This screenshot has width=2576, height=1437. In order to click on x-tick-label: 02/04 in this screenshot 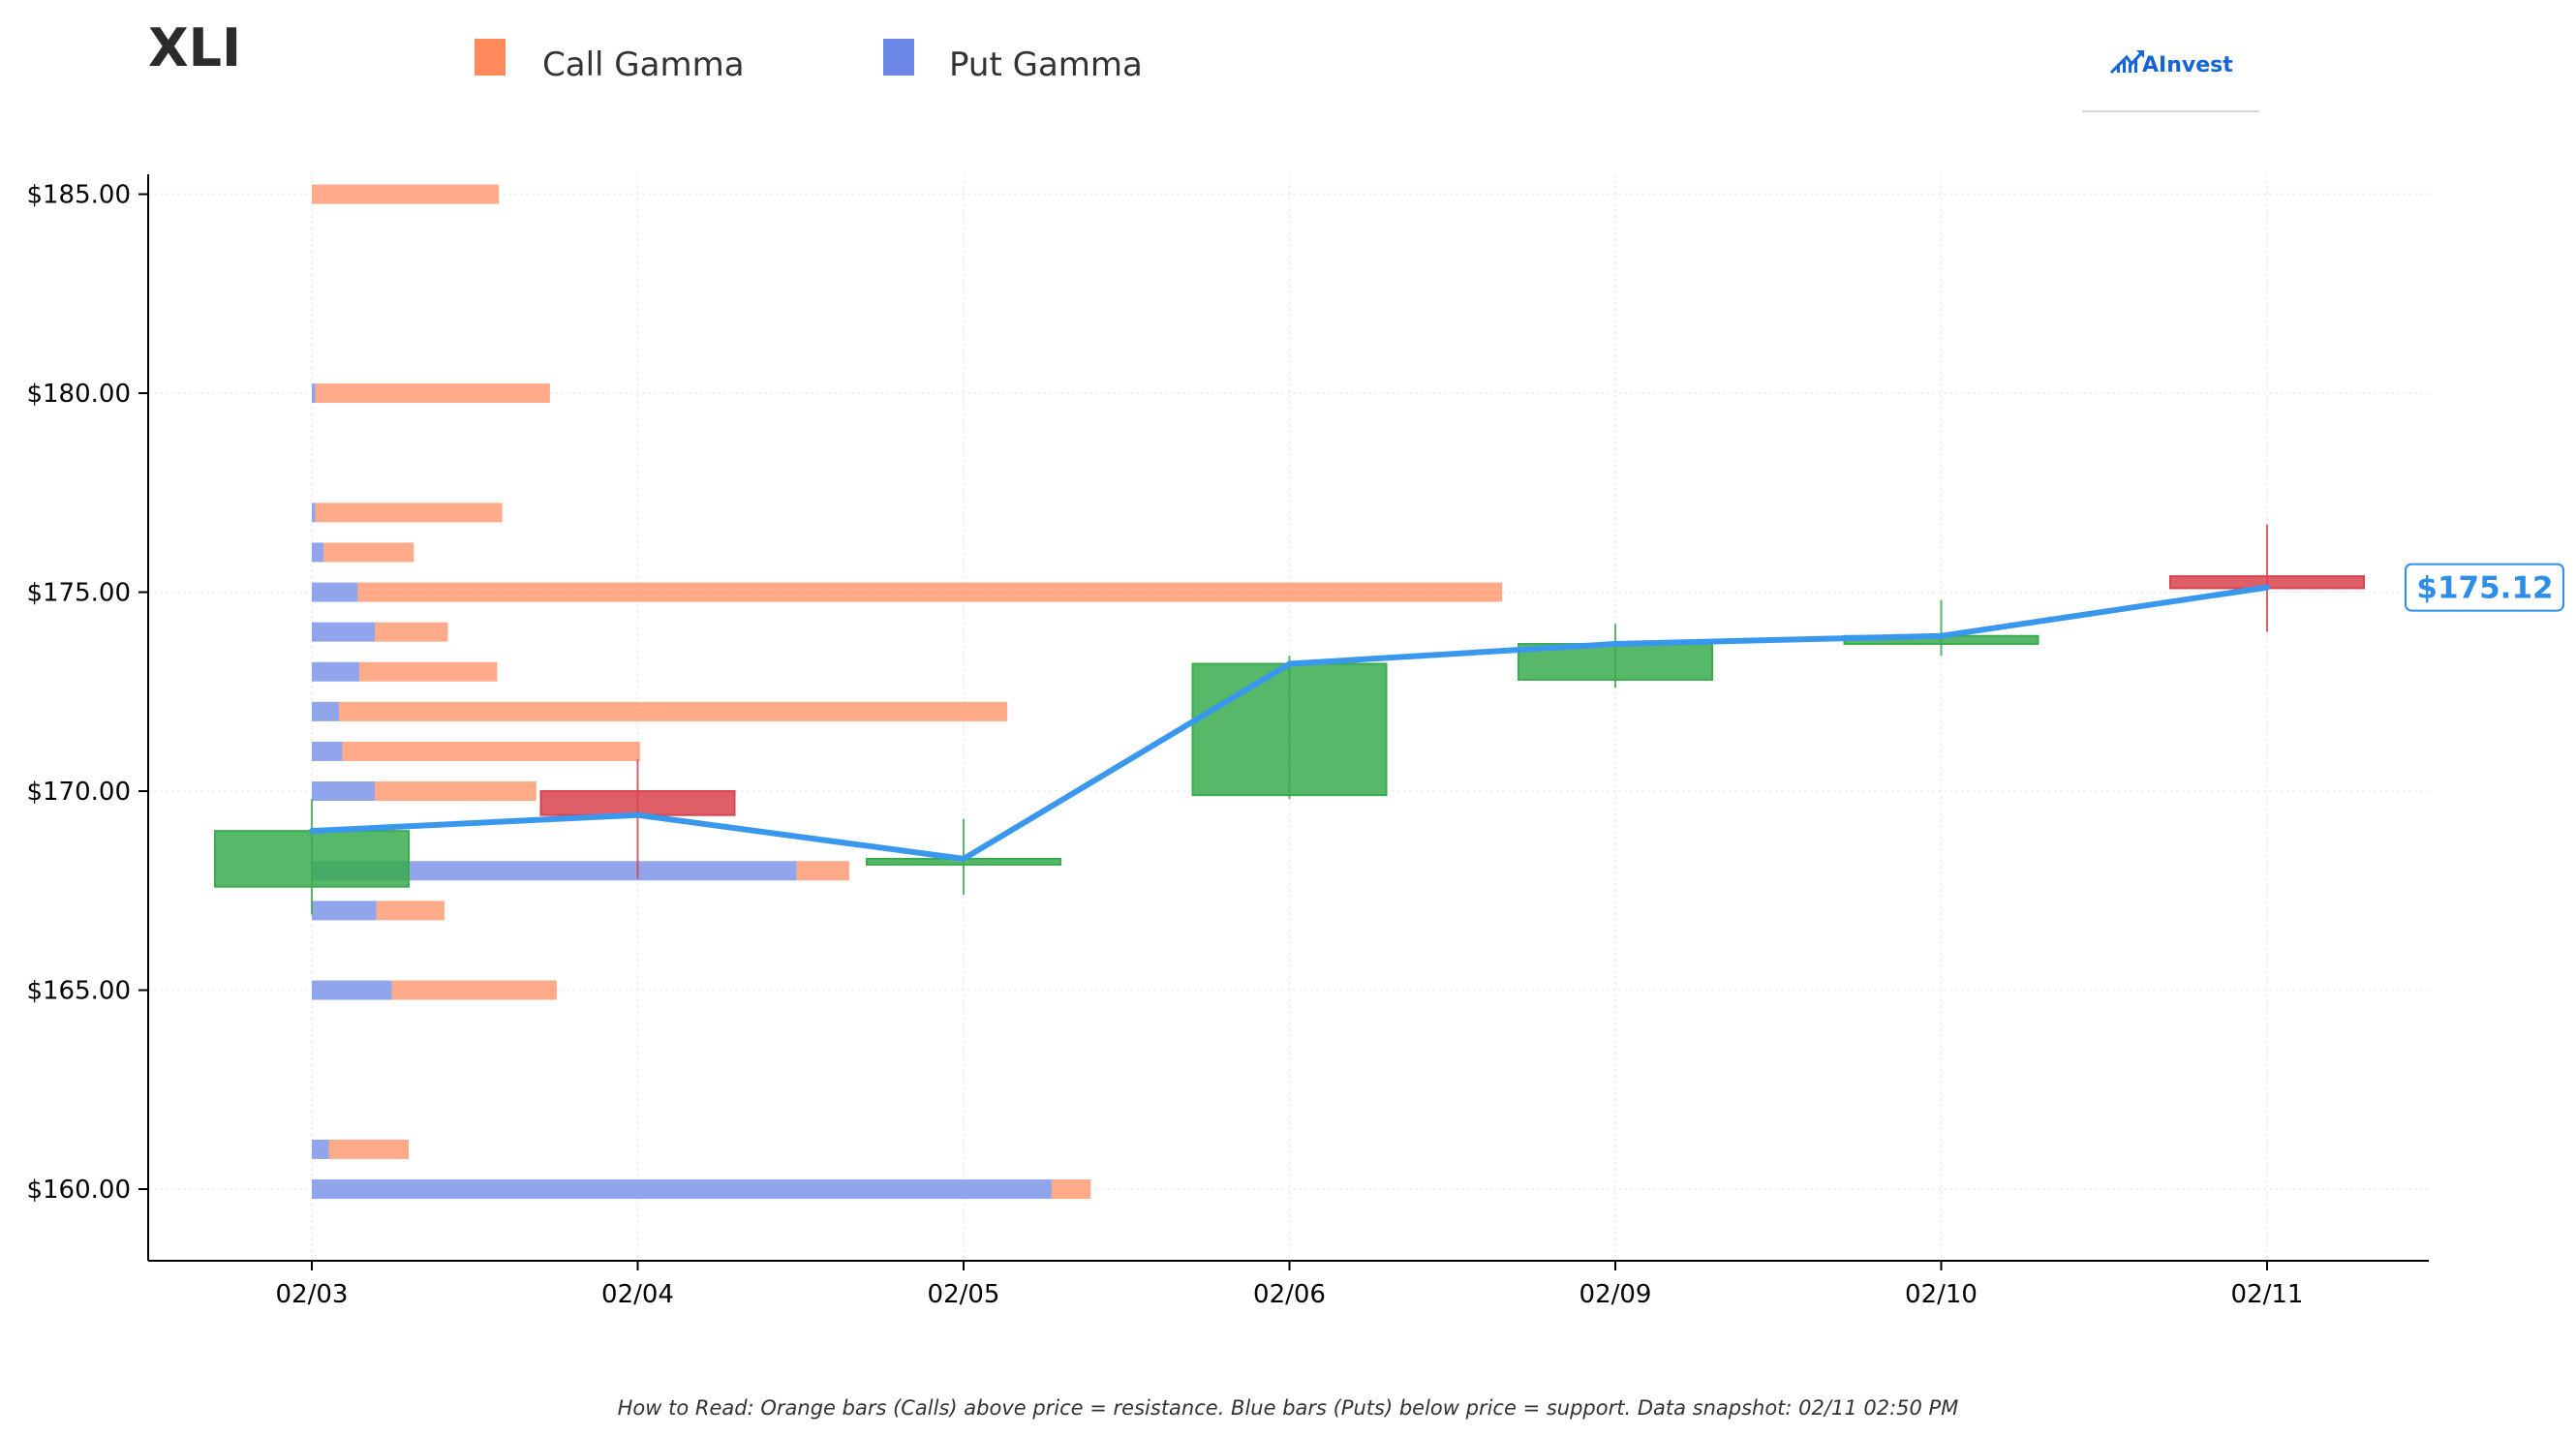, I will do `click(637, 1295)`.